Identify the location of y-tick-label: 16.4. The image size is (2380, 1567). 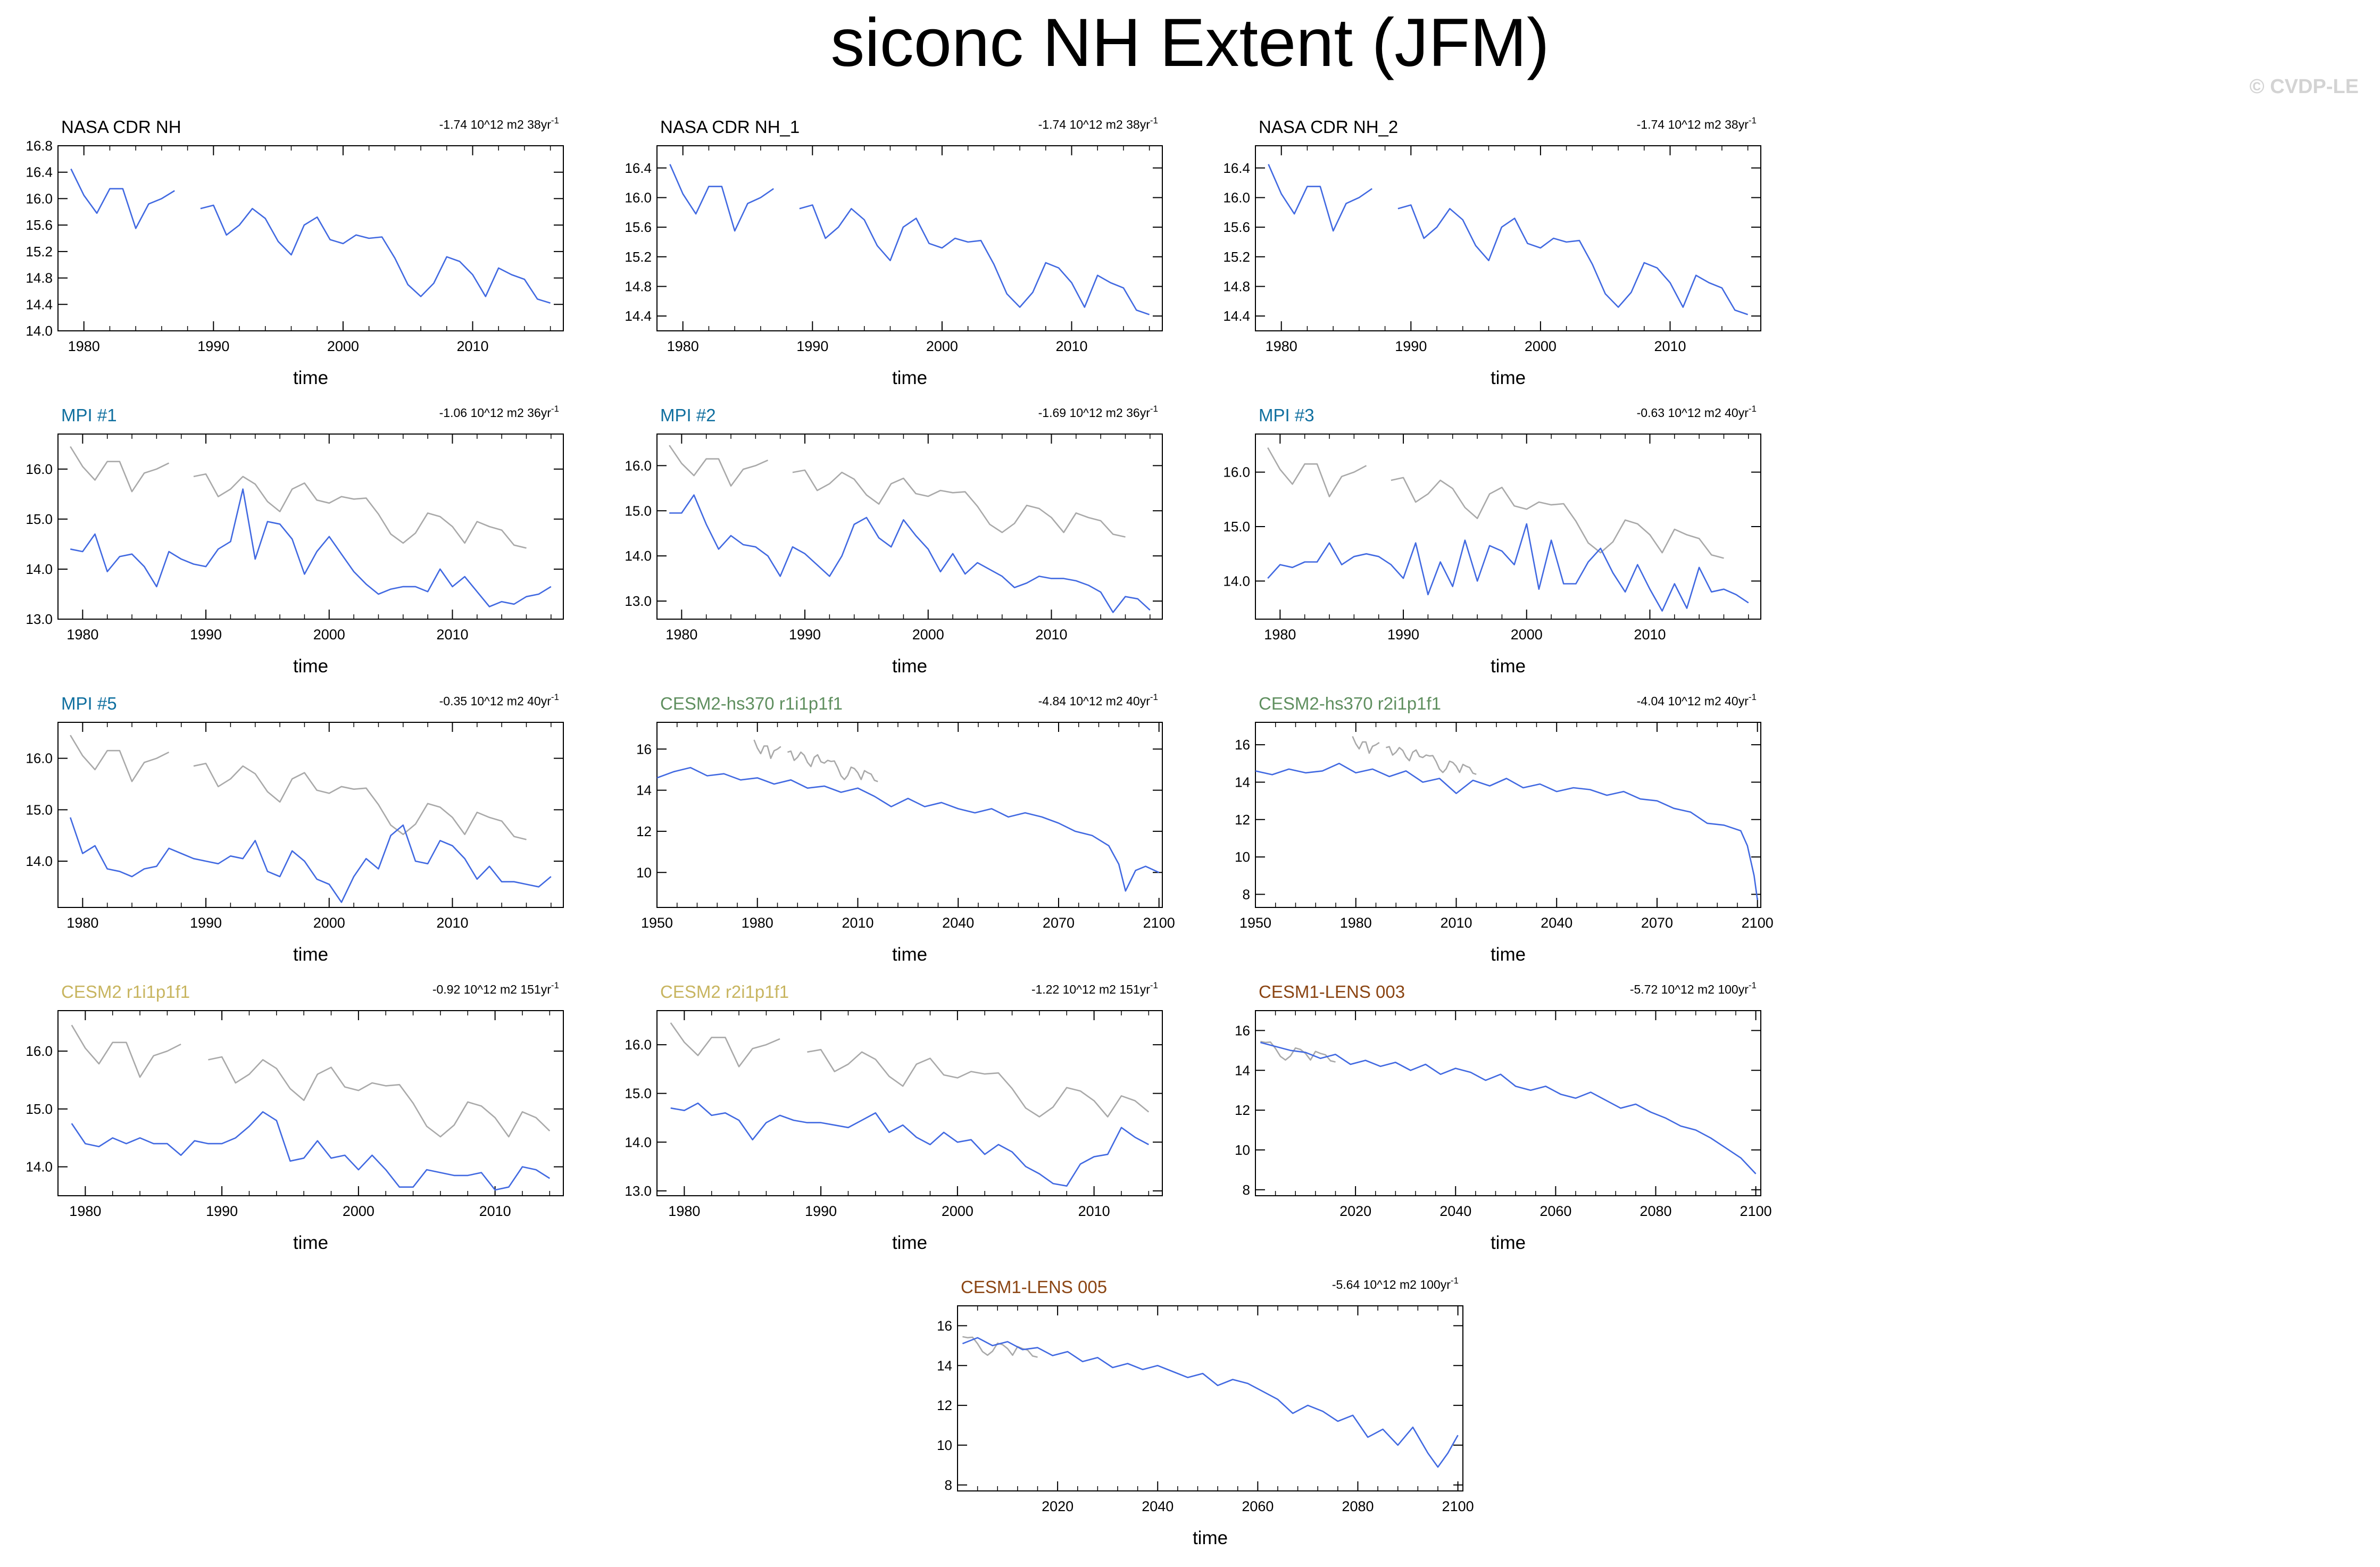
(39, 172).